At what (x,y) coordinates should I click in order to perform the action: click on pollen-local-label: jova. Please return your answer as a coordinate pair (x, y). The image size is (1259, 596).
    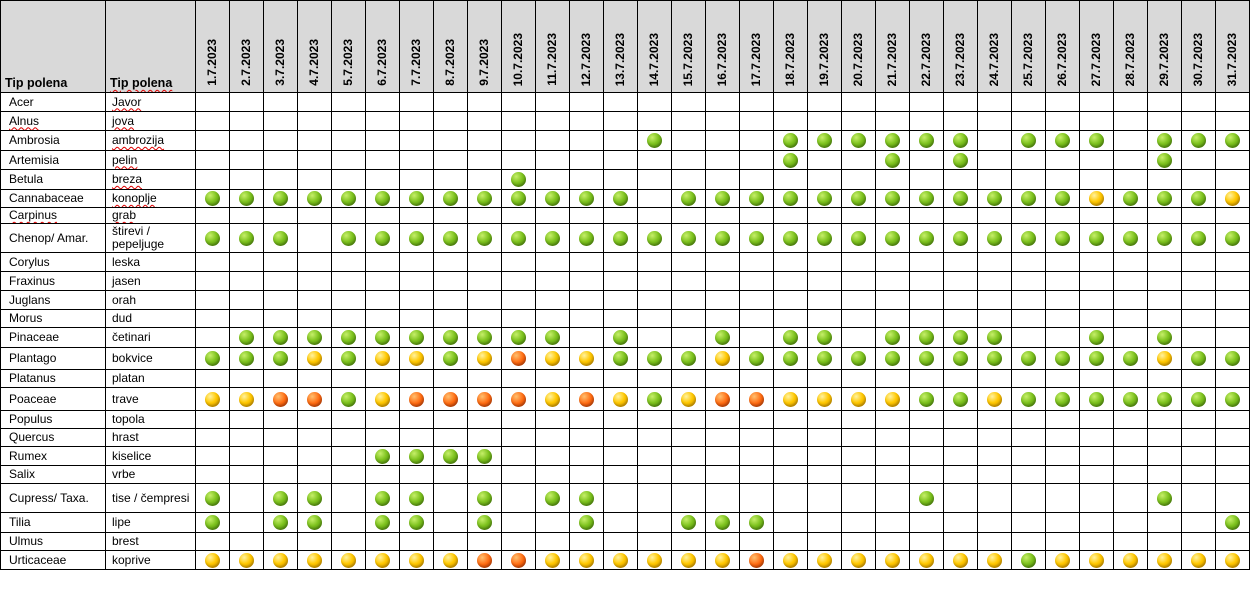
    Looking at the image, I should click on (123, 120).